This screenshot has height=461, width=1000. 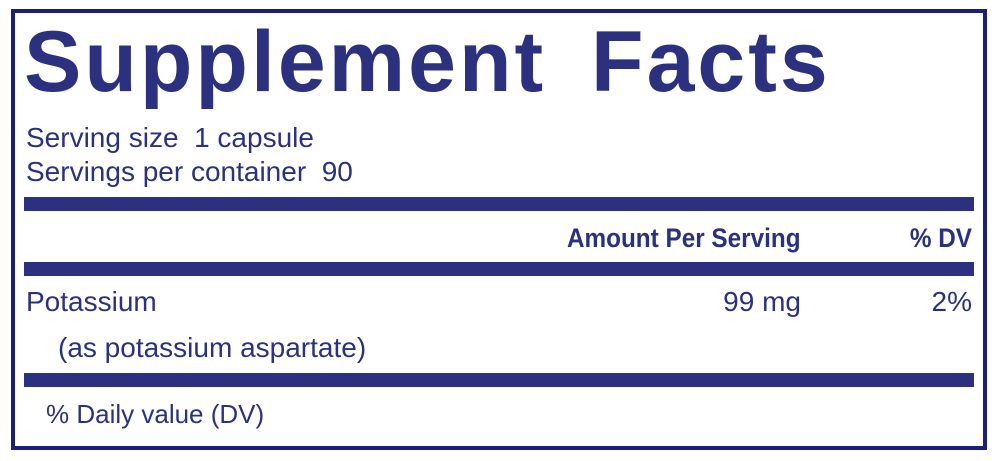 What do you see at coordinates (762, 301) in the screenshot?
I see `nutrient-amount: 99 mg` at bounding box center [762, 301].